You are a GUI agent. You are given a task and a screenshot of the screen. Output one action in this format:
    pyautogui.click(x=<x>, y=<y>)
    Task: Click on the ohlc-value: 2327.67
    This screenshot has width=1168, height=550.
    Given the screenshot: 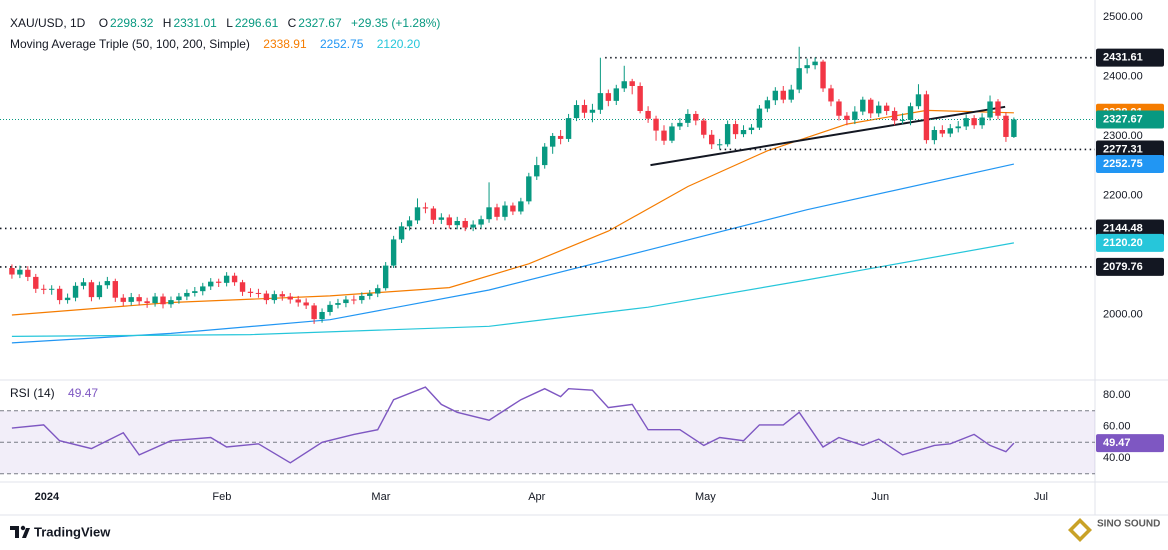 What is the action you would take?
    pyautogui.click(x=320, y=23)
    